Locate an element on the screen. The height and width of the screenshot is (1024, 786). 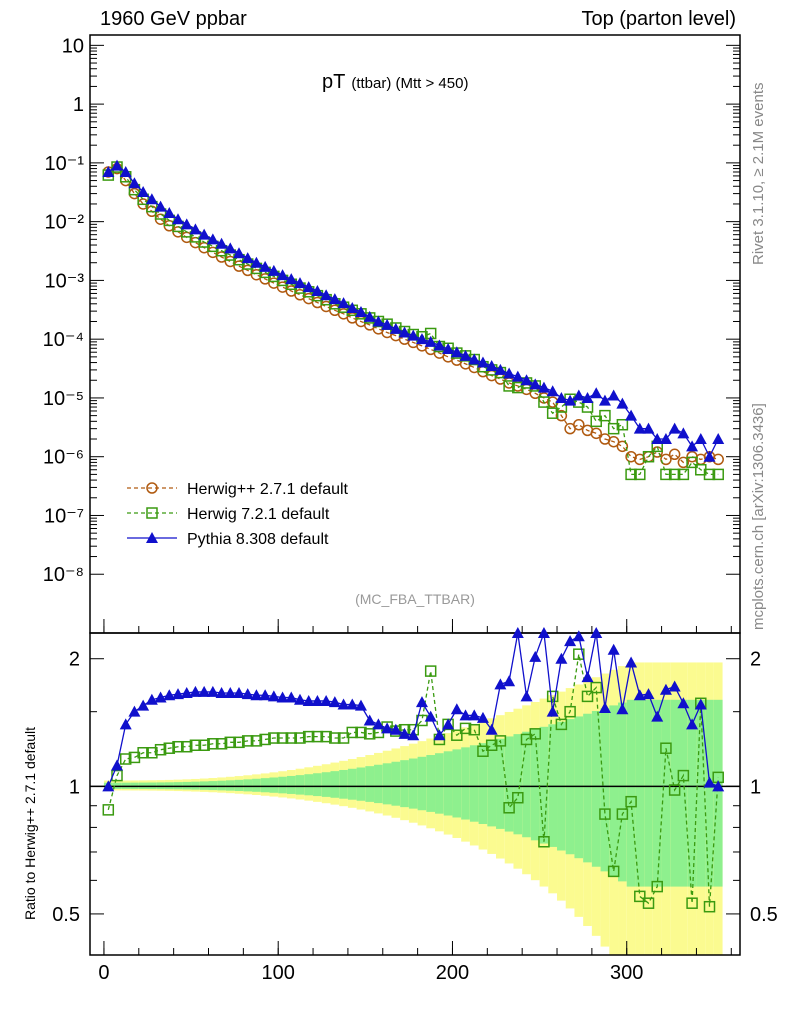
chart-title: pT (ttbar) (Mtt > 450) is located at coordinates (395, 82).